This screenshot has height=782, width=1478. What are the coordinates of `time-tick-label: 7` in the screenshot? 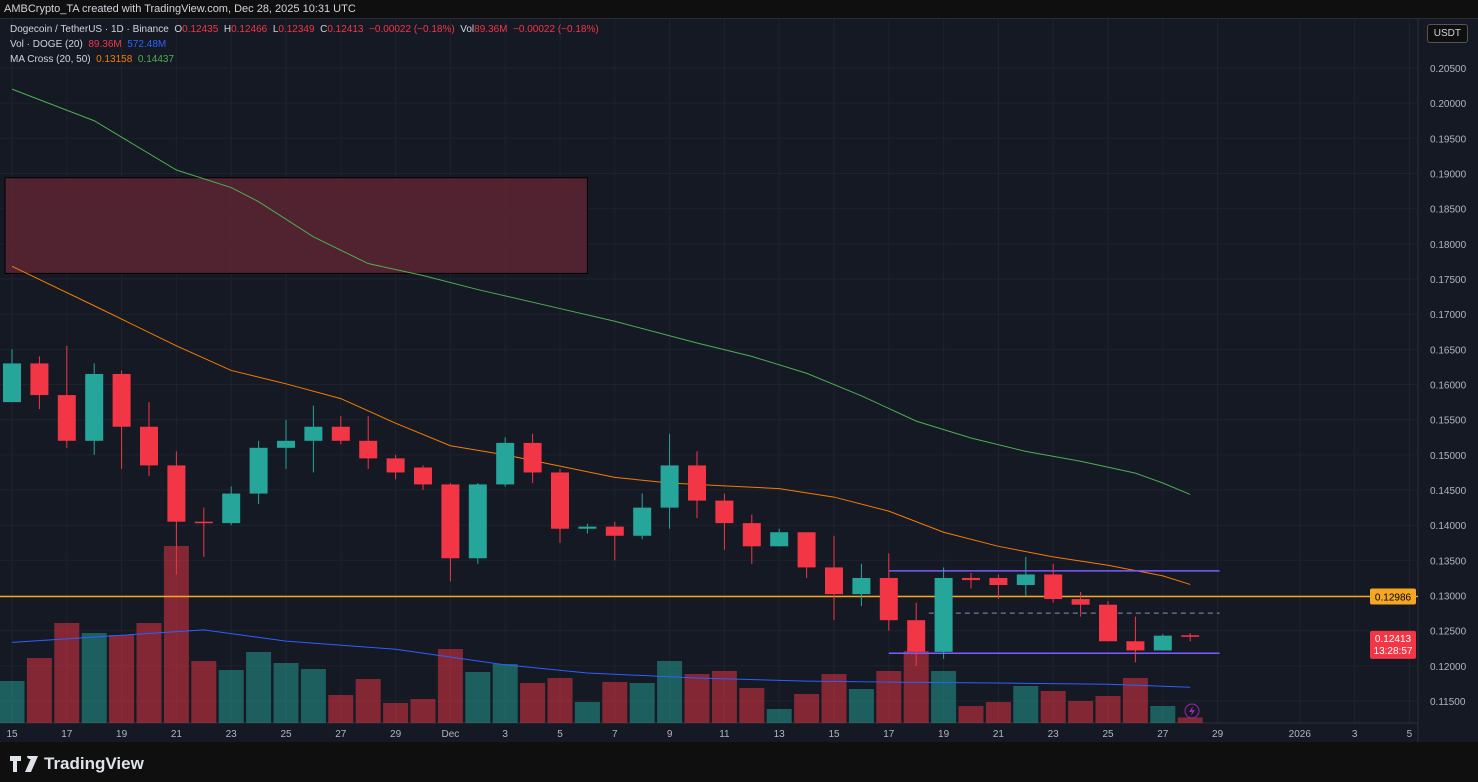 It's located at (615, 734).